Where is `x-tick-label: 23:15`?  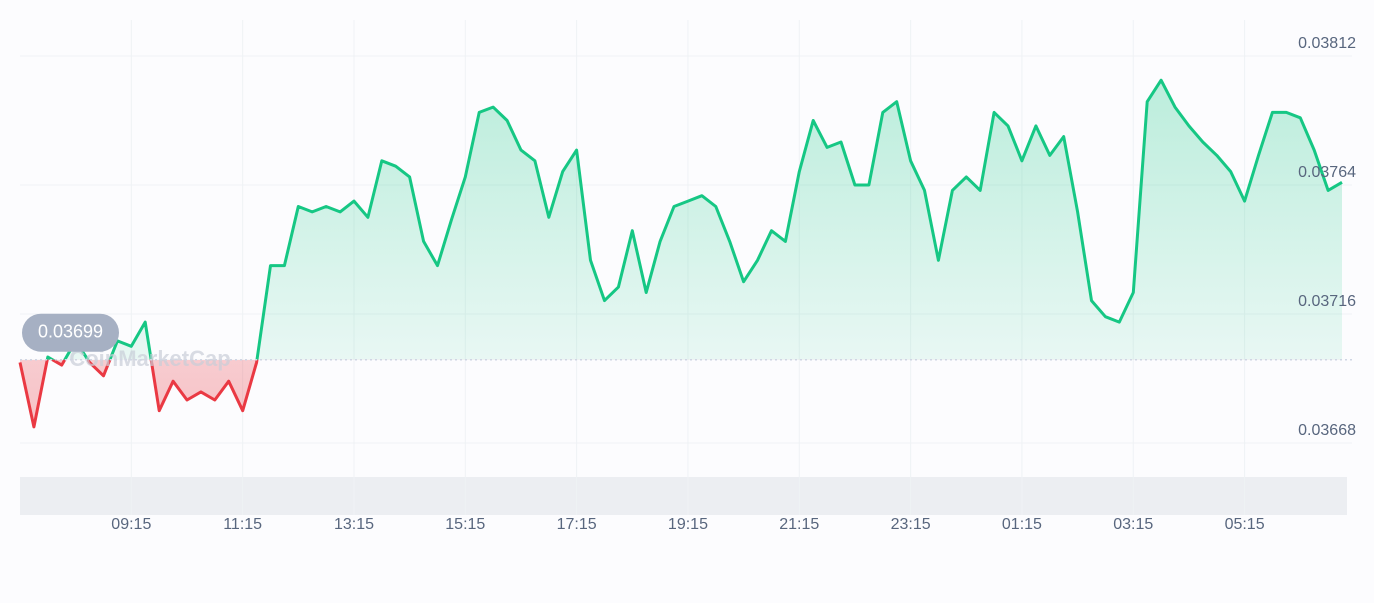
x-tick-label: 23:15 is located at coordinates (911, 524).